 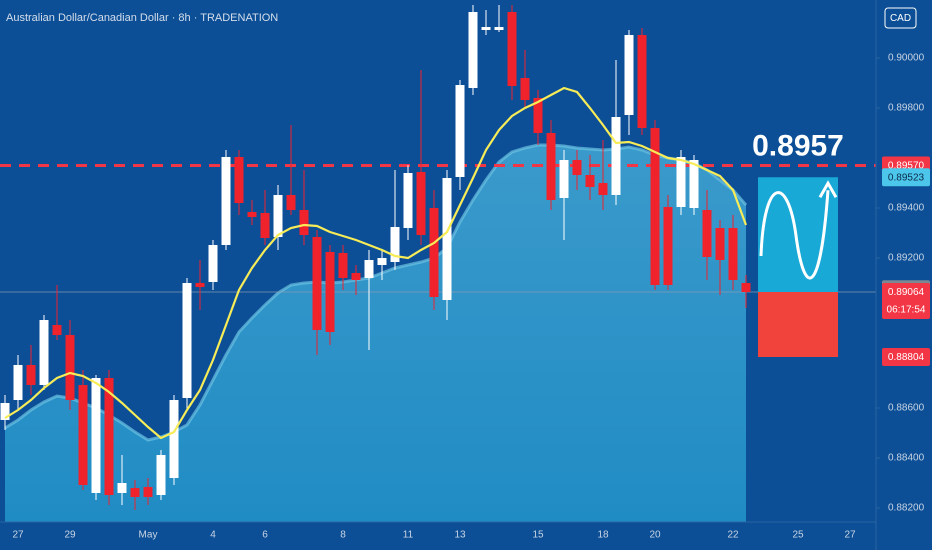 What do you see at coordinates (70, 535) in the screenshot?
I see `x-tick-label: 29` at bounding box center [70, 535].